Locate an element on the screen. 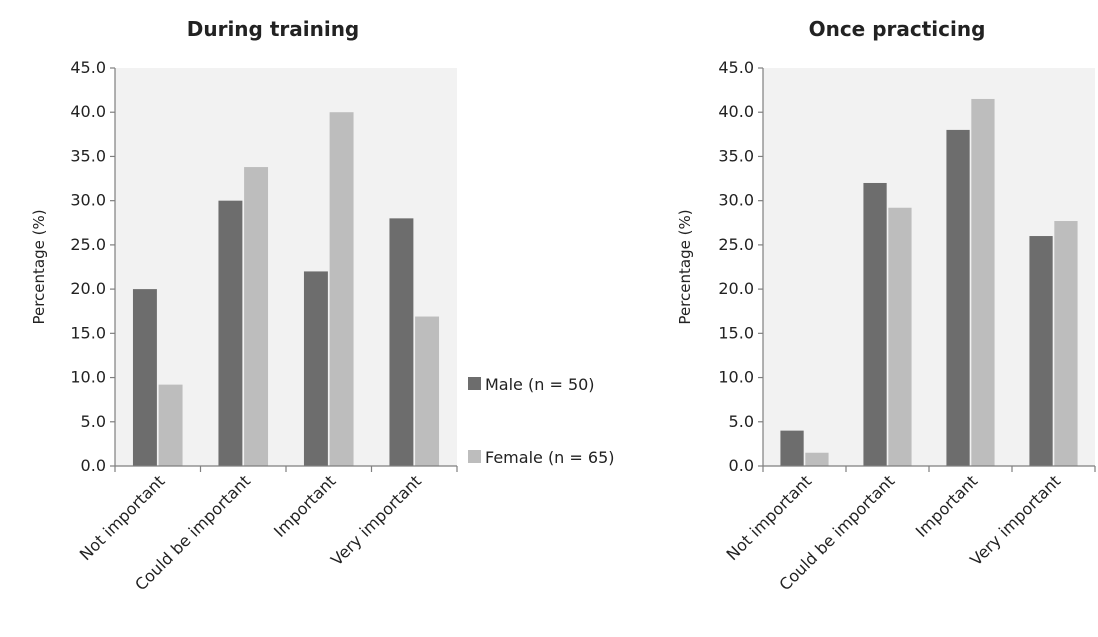  legend-label-male: Male (n = 50) is located at coordinates (540, 384).